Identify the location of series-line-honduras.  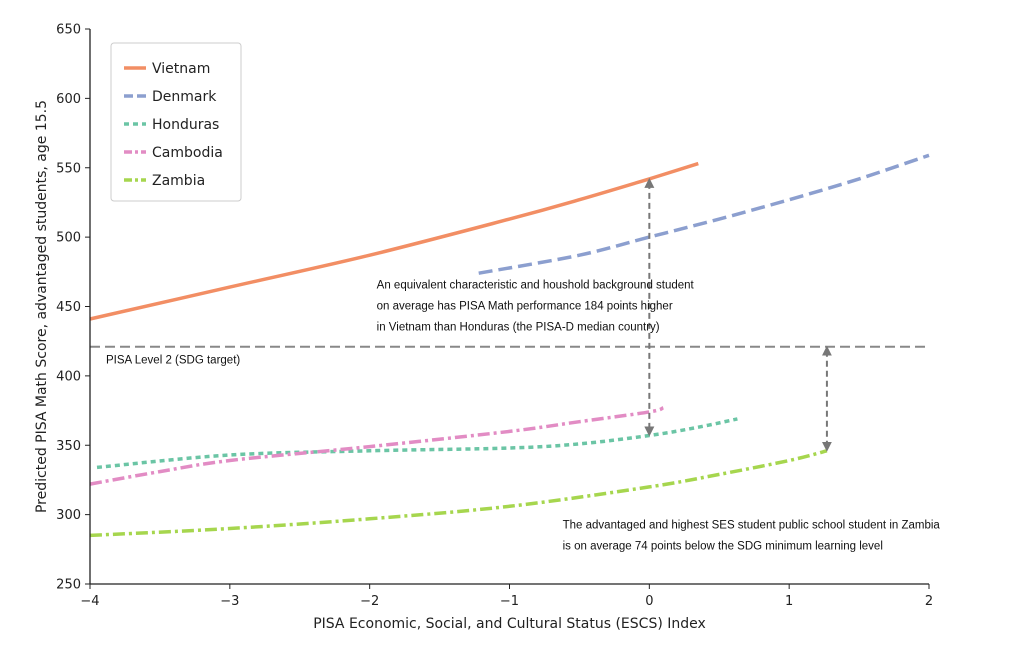
(417, 443).